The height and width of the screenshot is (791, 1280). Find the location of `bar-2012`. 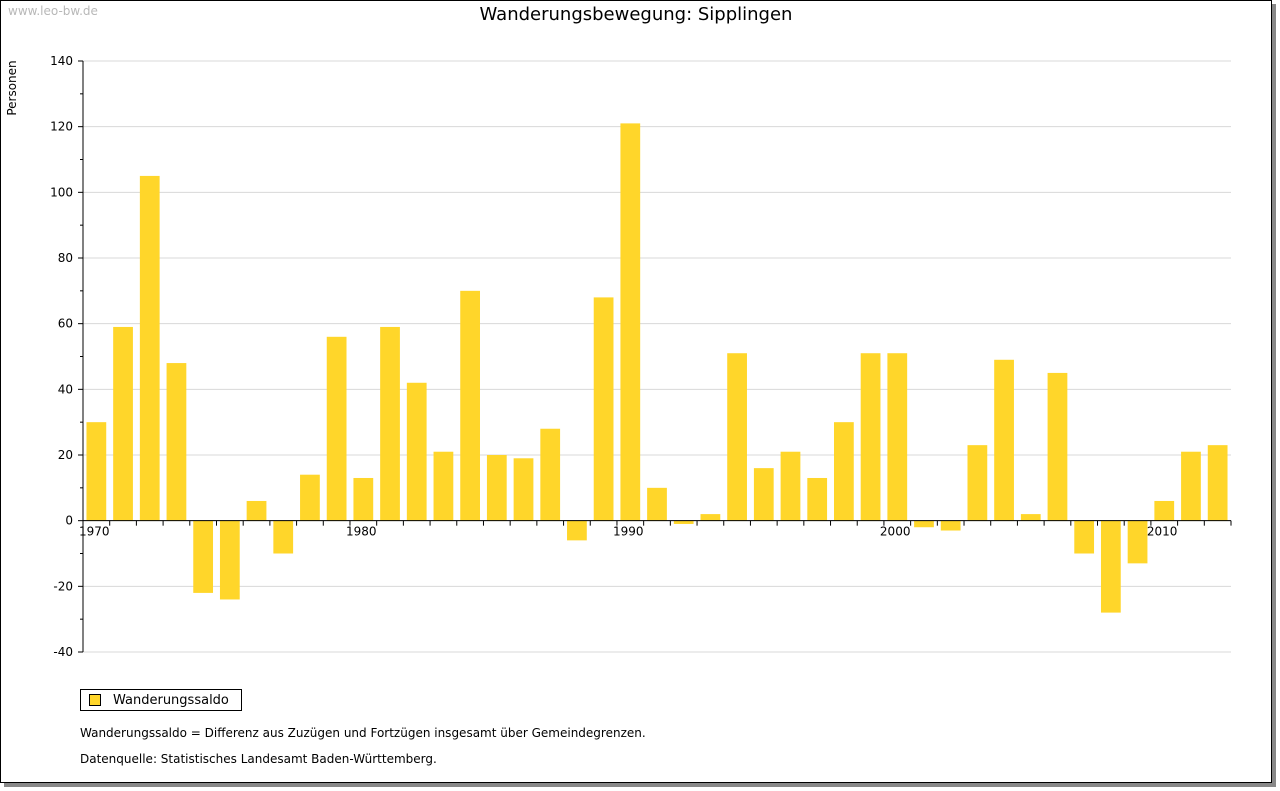

bar-2012 is located at coordinates (1218, 483).